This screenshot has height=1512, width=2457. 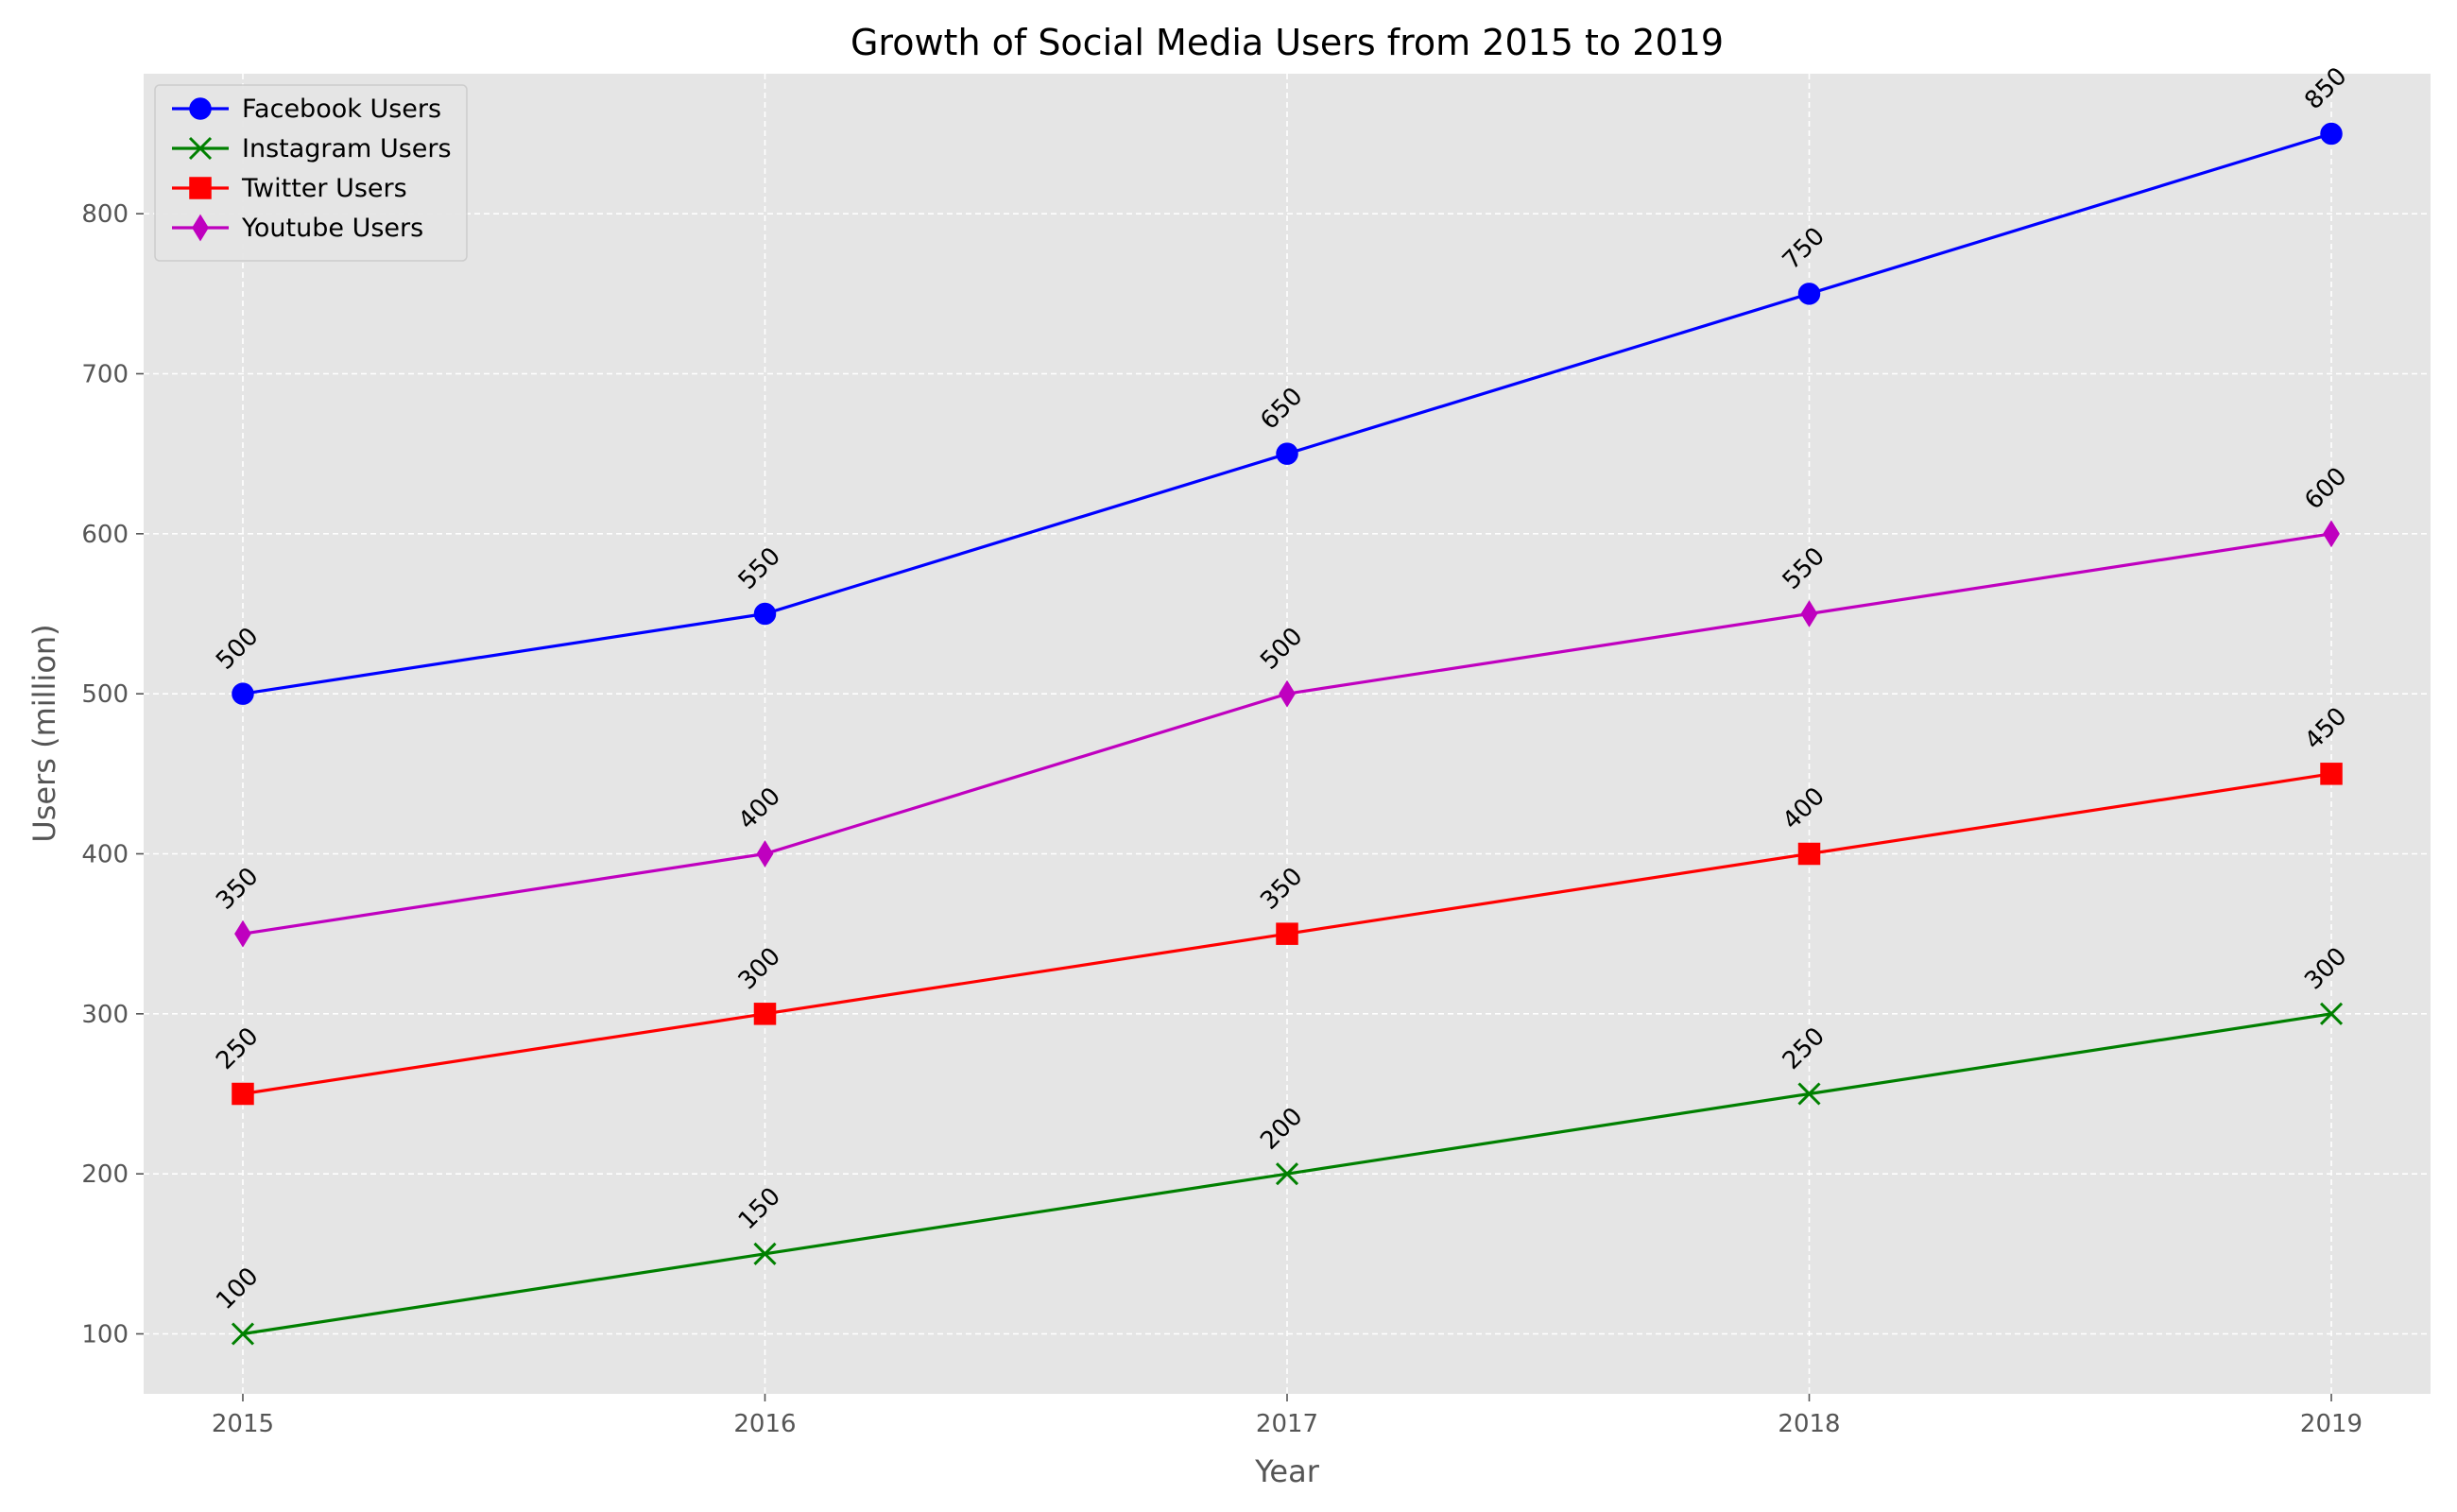 What do you see at coordinates (243, 1424) in the screenshot?
I see `x-tick-label: 2015` at bounding box center [243, 1424].